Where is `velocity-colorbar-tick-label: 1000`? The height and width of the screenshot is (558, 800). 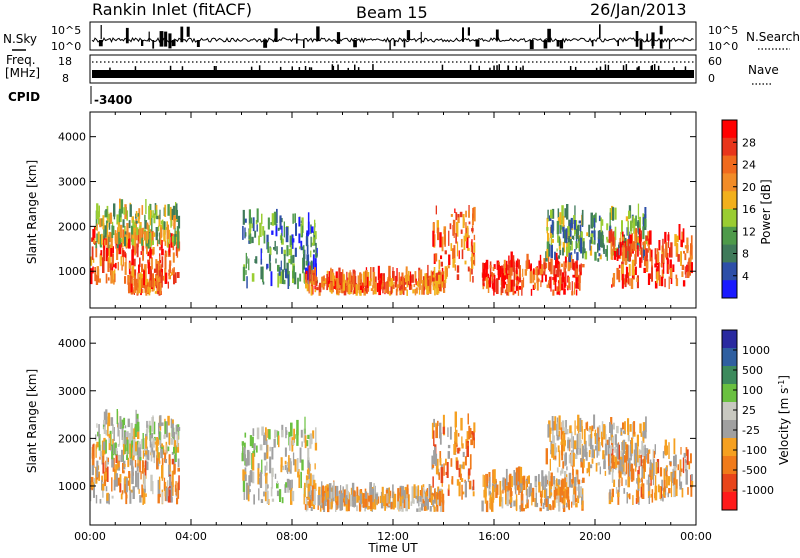
velocity-colorbar-tick-label: 1000 is located at coordinates (756, 350).